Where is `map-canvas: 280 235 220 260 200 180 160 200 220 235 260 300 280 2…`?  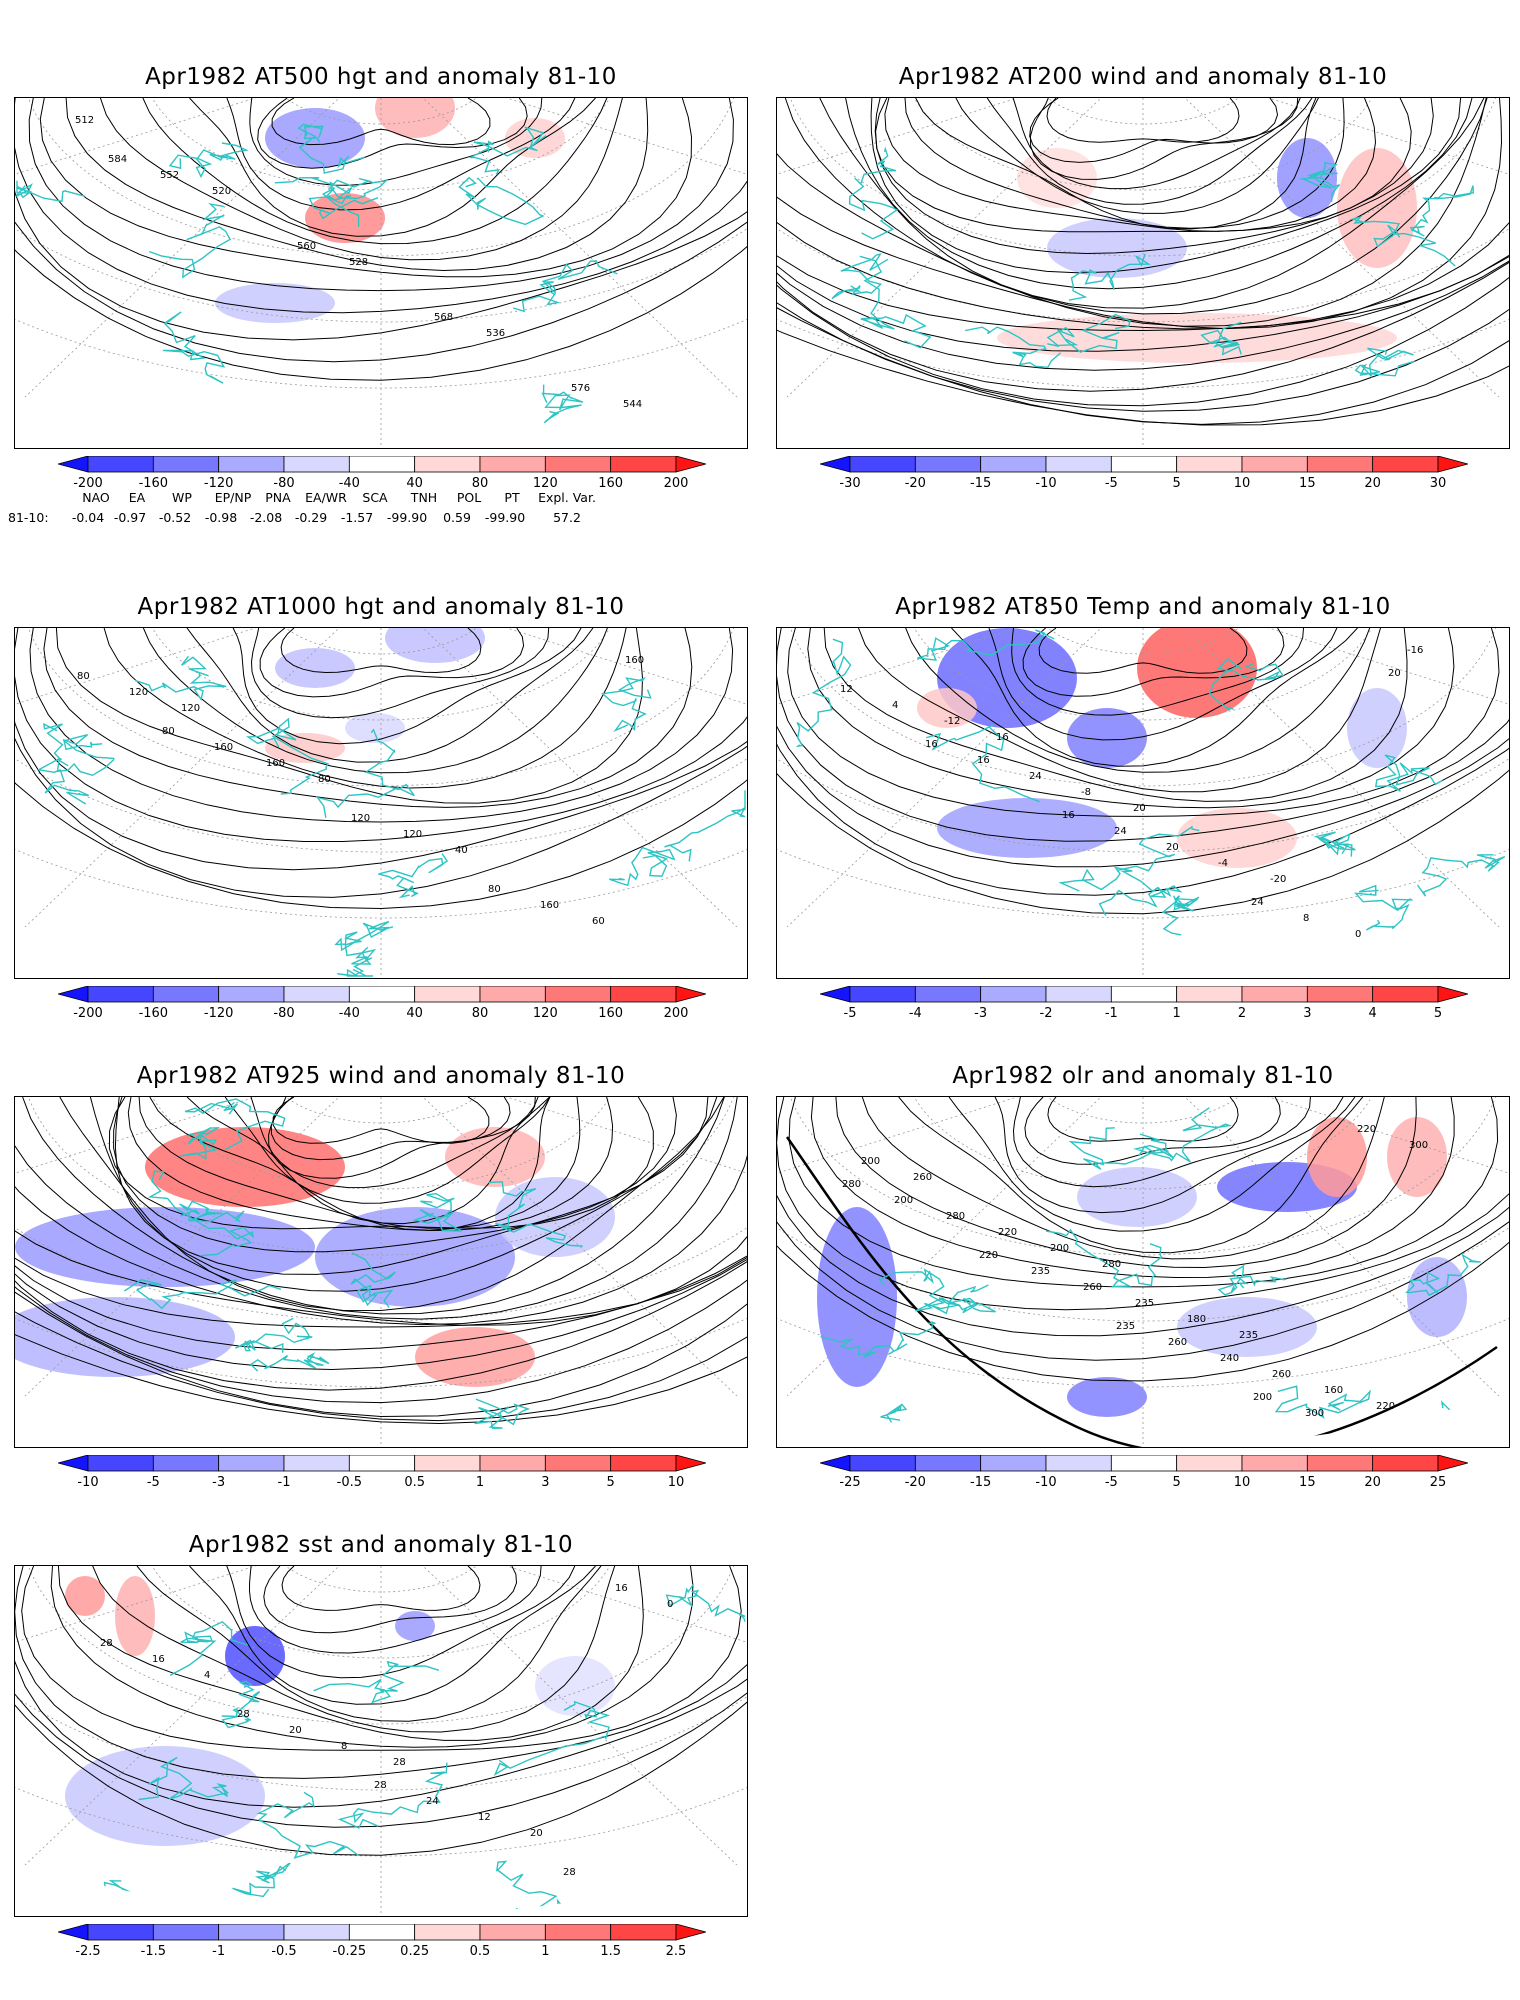 map-canvas: 280 235 220 260 200 180 160 200 220 235 260 300 280 2… is located at coordinates (1143, 1272).